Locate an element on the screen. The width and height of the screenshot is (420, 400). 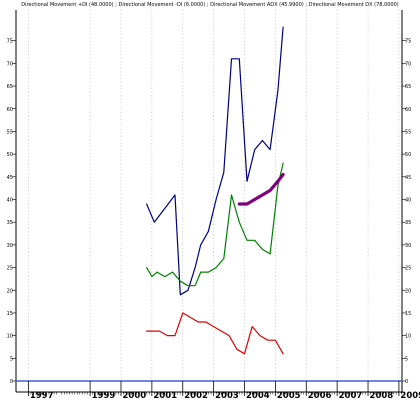
series-line-adx is located at coordinates (261, 189).